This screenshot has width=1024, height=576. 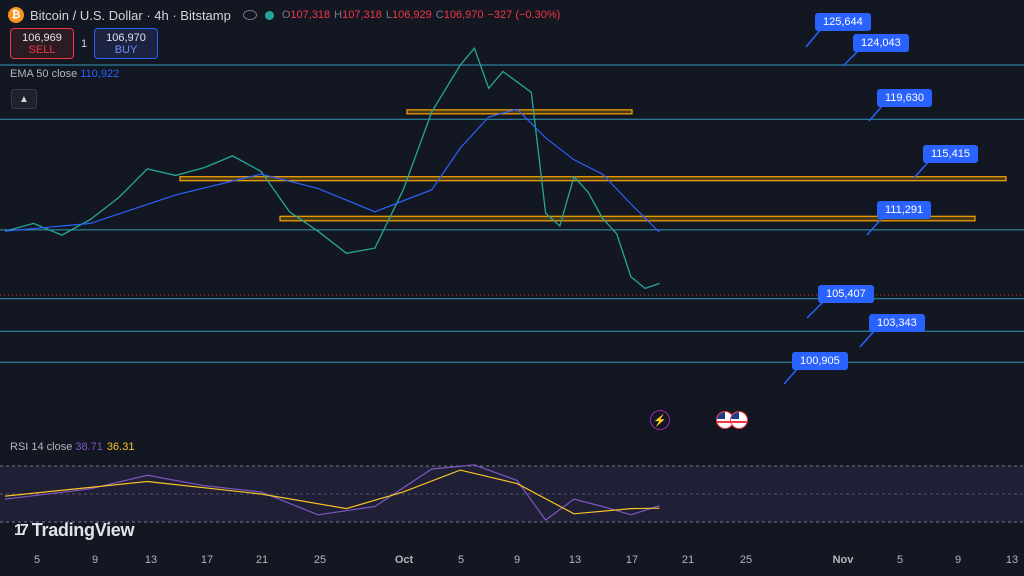 What do you see at coordinates (249, 15) in the screenshot?
I see `eye-icon` at bounding box center [249, 15].